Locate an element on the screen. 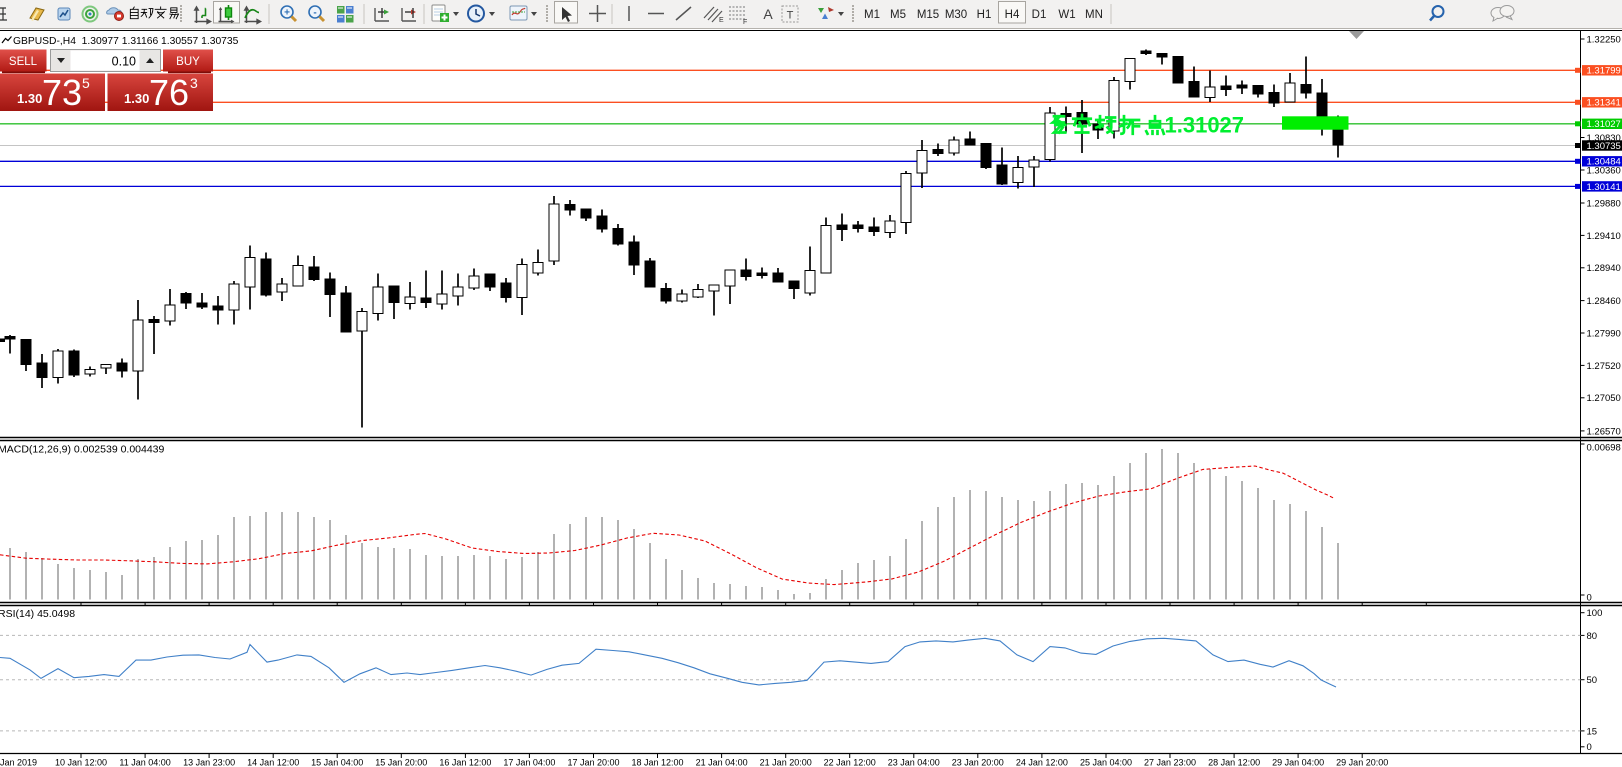 The width and height of the screenshot is (1622, 767). svg-text: M5 is located at coordinates (898, 15).